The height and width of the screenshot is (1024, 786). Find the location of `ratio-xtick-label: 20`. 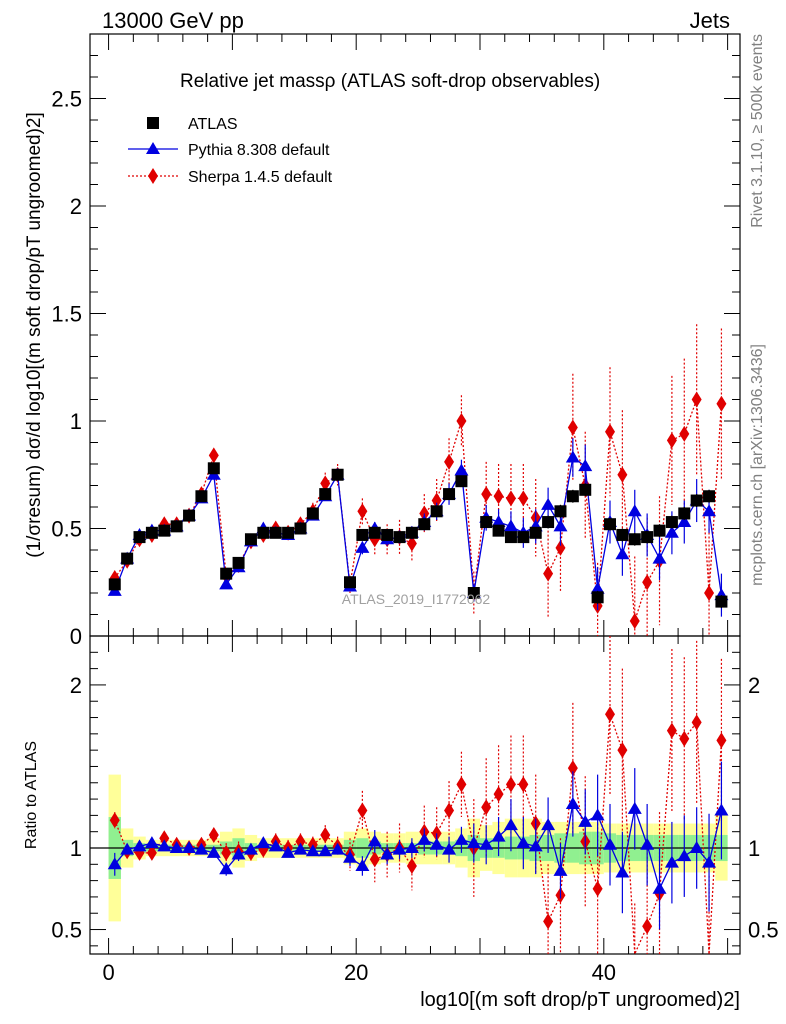

ratio-xtick-label: 20 is located at coordinates (356, 972).